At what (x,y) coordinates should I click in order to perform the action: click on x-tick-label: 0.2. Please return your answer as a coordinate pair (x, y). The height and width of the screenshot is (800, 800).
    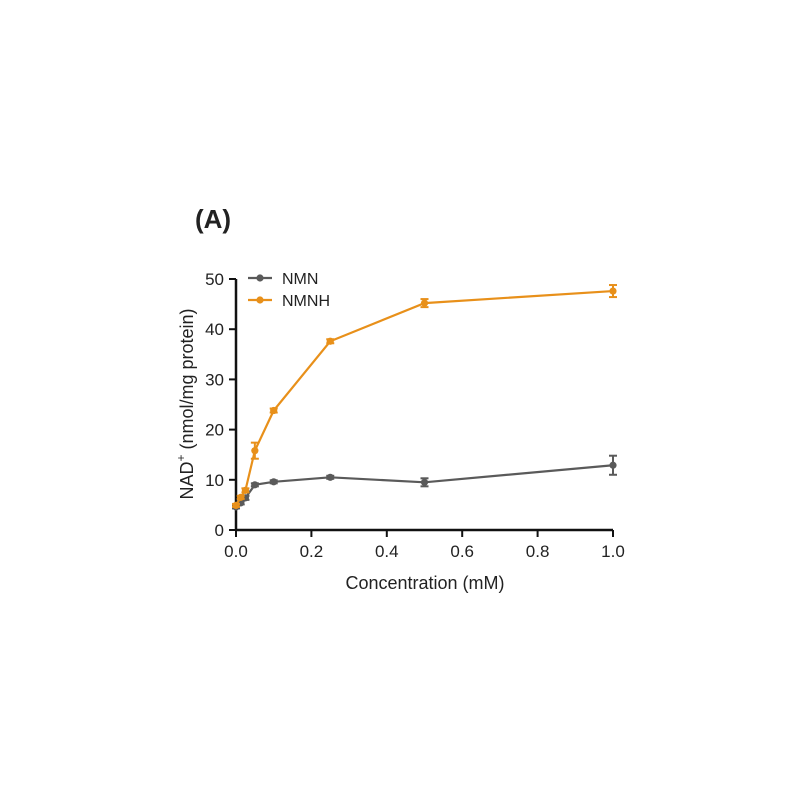
    Looking at the image, I should click on (312, 551).